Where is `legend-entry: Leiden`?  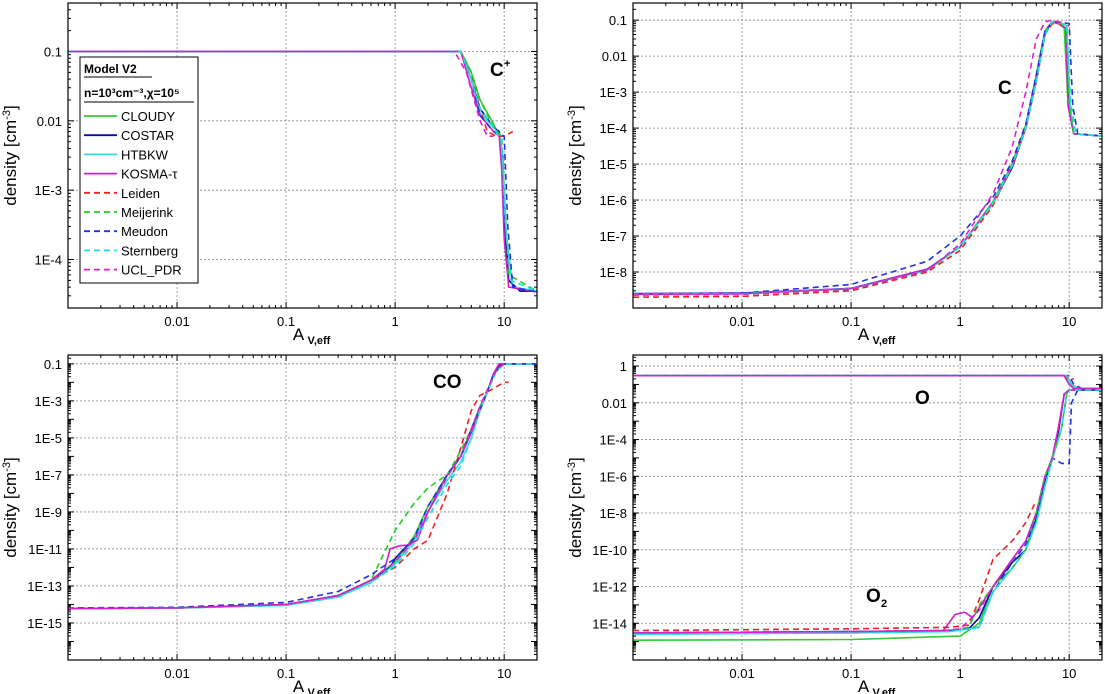
legend-entry: Leiden is located at coordinates (140, 193).